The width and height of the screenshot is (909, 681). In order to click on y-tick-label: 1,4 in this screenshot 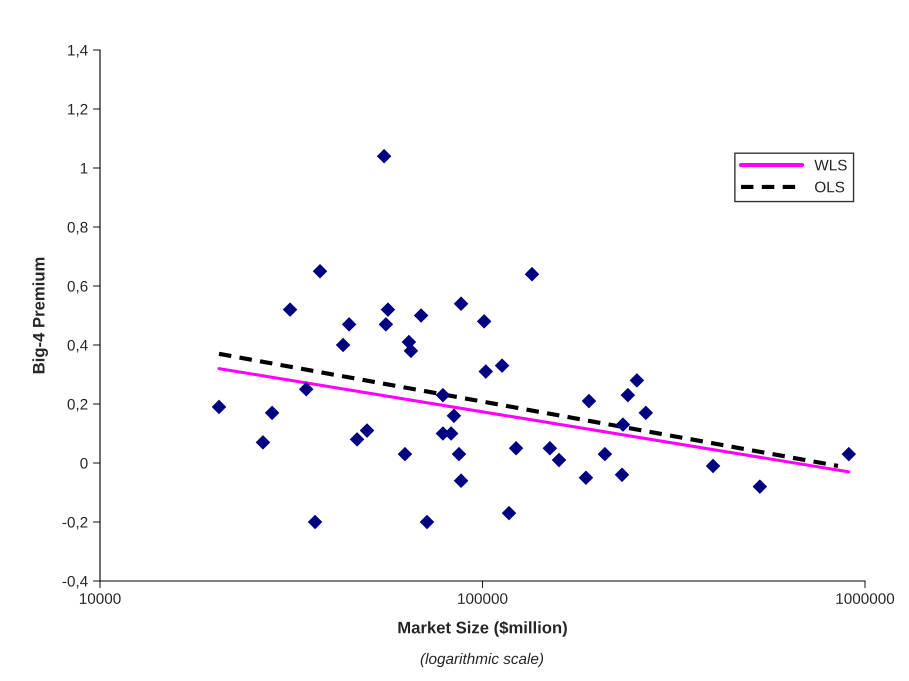, I will do `click(78, 51)`.